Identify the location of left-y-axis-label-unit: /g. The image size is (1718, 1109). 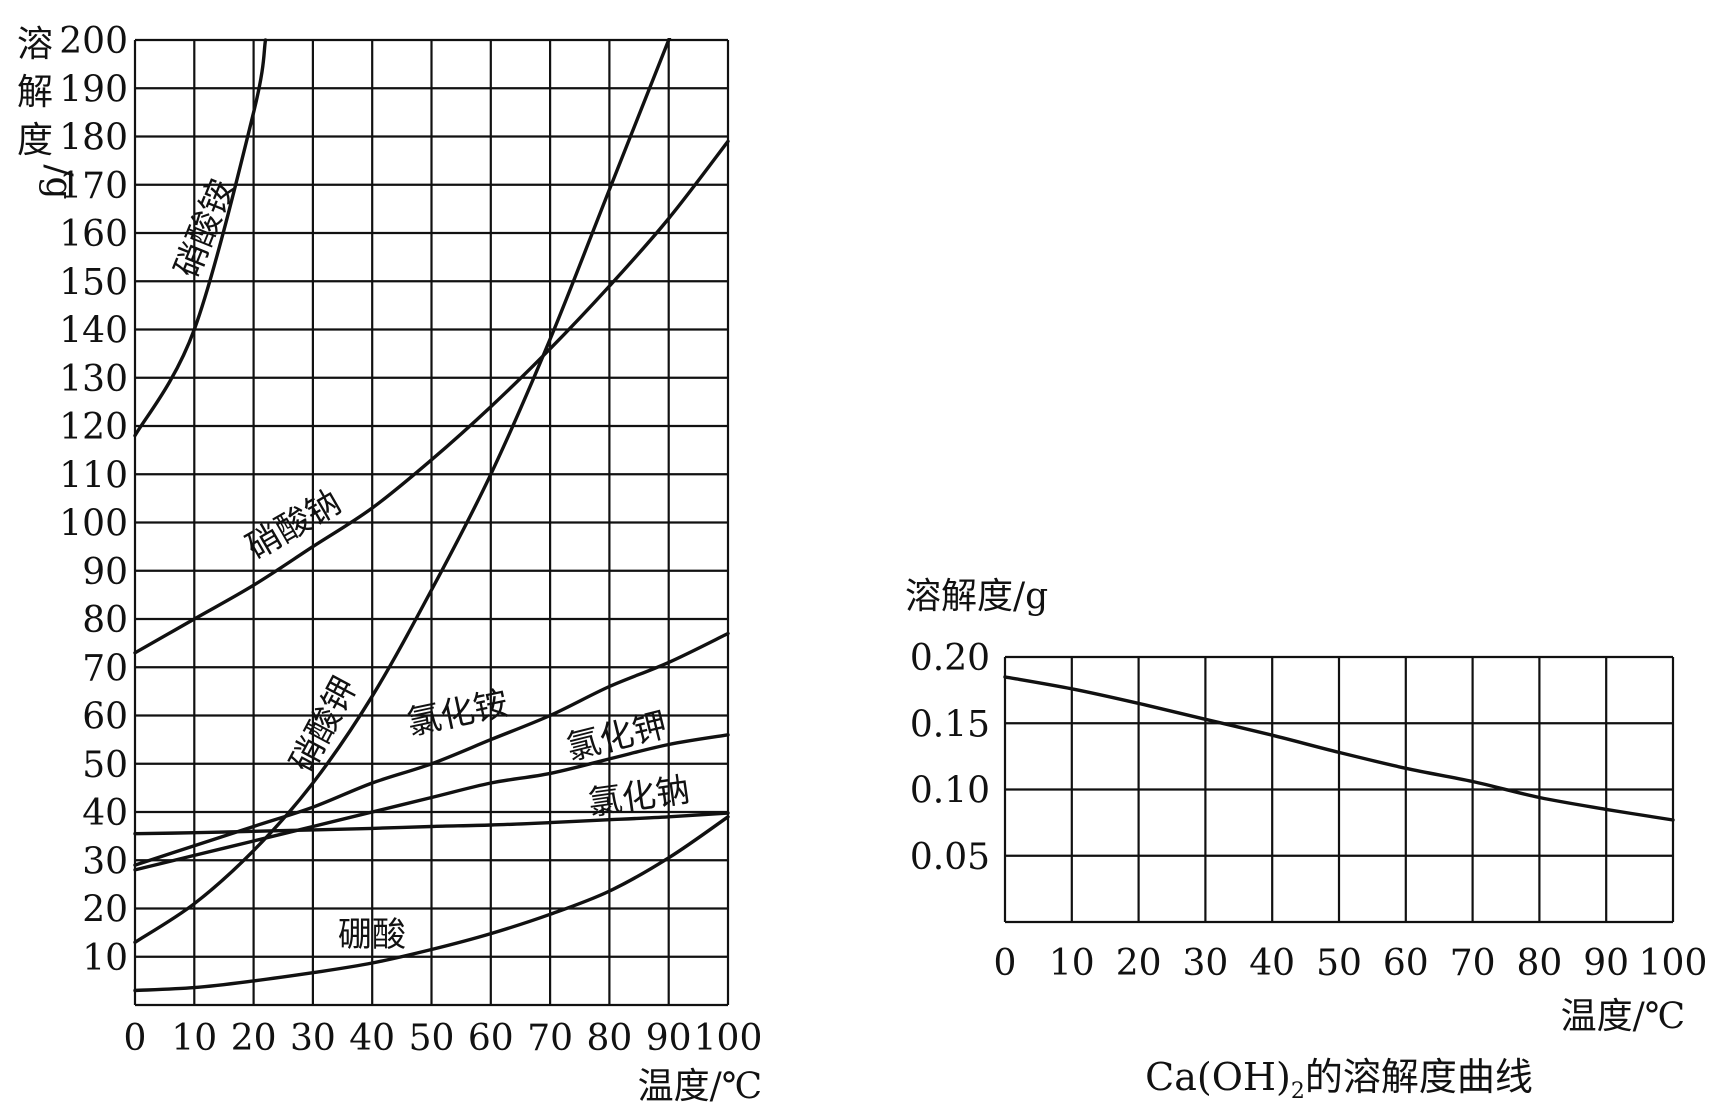
(58, 181).